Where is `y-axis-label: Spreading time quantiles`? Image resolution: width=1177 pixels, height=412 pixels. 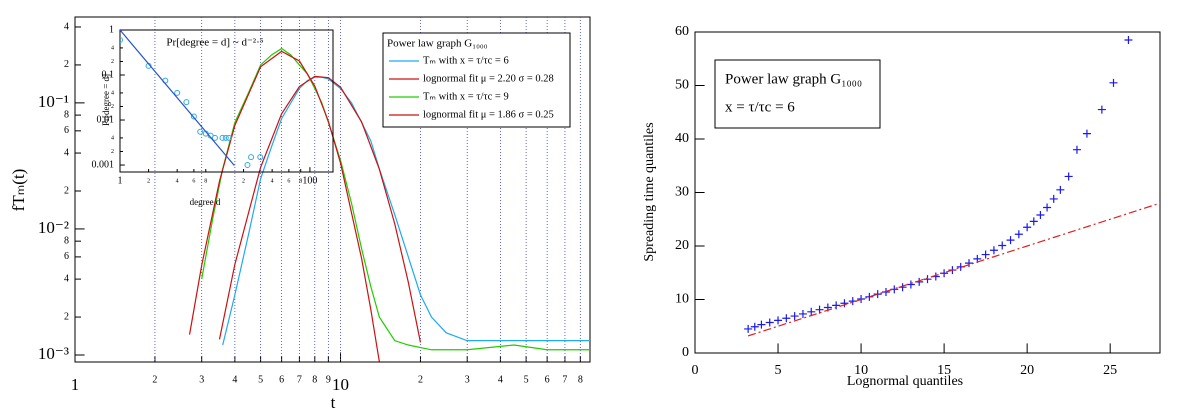 y-axis-label: Spreading time quantiles is located at coordinates (649, 191).